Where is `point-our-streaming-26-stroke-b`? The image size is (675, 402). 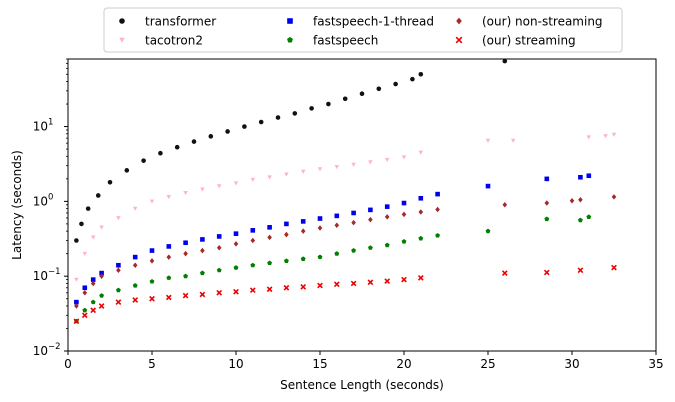
point-our-streaming-26-stroke-b is located at coordinates (614, 267).